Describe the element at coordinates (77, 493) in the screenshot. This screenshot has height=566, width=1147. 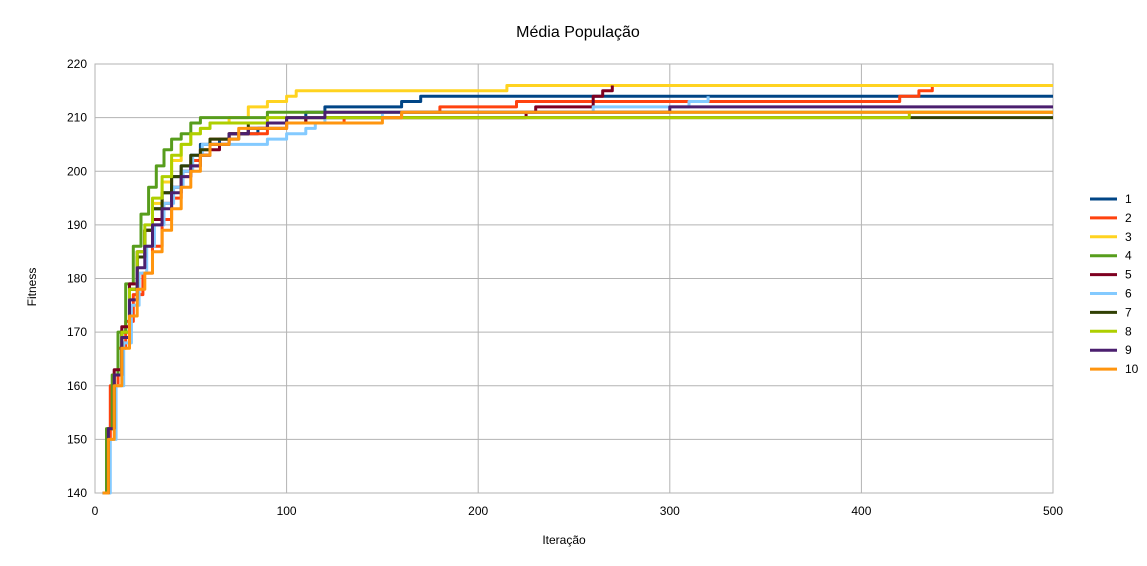
I see `y-tick-label-140: 140` at that location.